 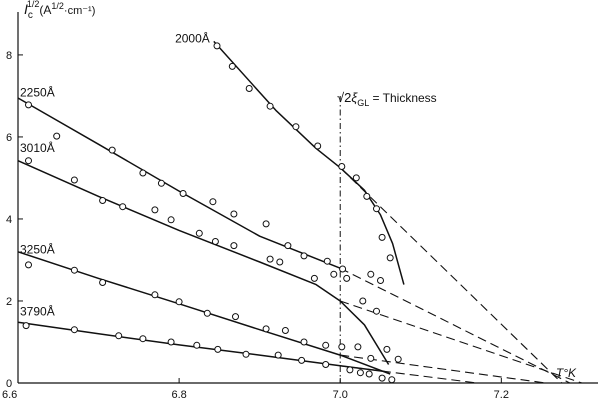 What do you see at coordinates (33, 4) in the screenshot?
I see `y-axis-title-sup: 1/2` at bounding box center [33, 4].